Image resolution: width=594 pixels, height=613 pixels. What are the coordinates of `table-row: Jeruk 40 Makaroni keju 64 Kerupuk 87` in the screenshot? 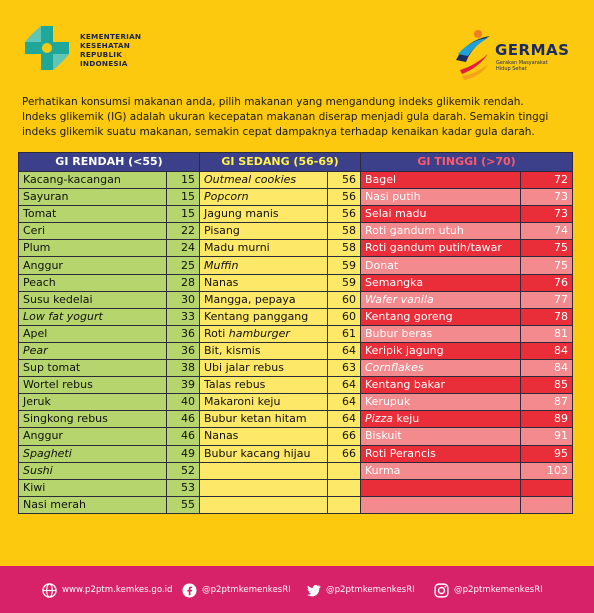 It's located at (295, 402).